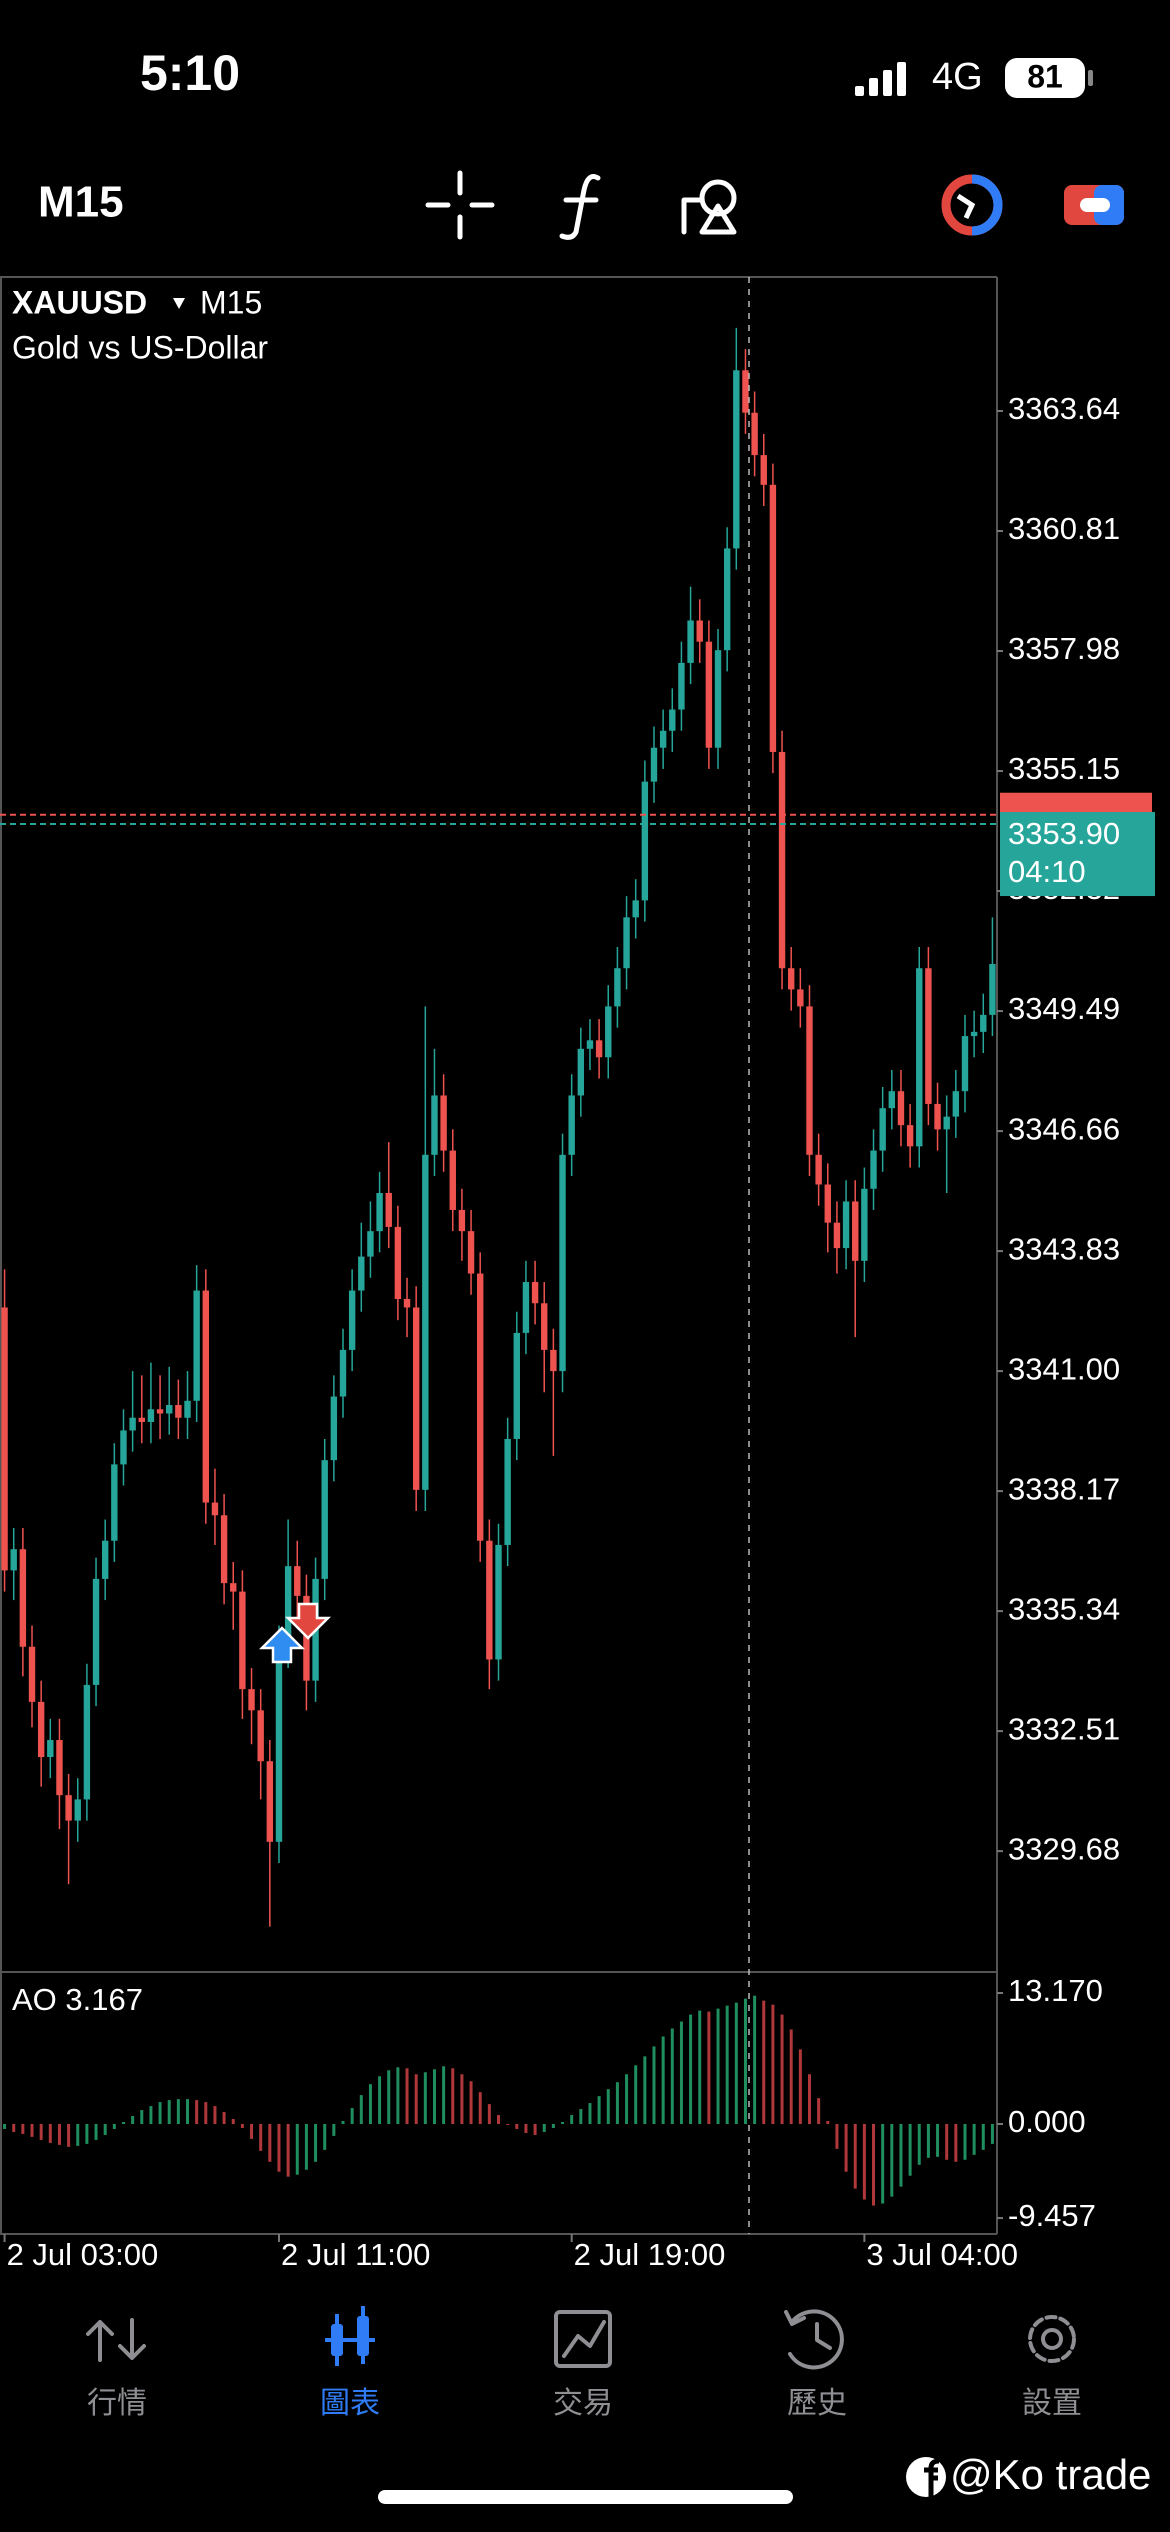 Image resolution: width=1170 pixels, height=2532 pixels. Describe the element at coordinates (350, 2363) in the screenshot. I see `tab-chart: 圖表` at that location.